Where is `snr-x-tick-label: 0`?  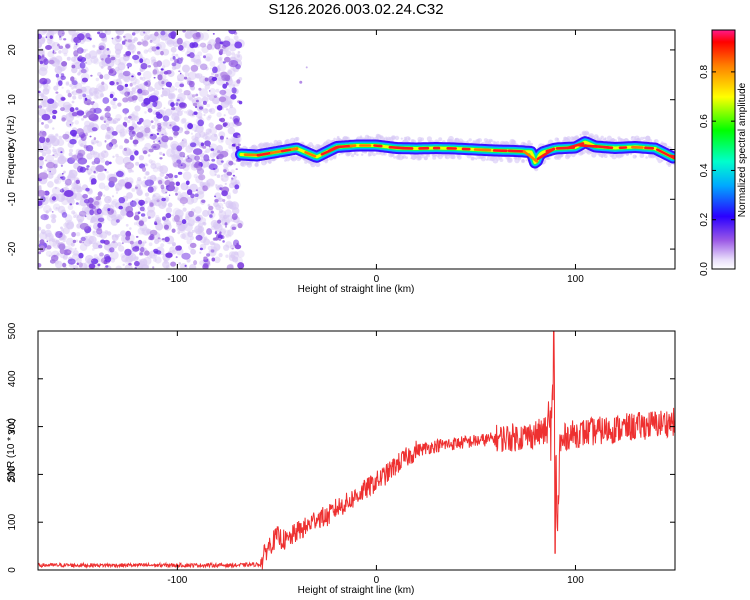
snr-x-tick-label: 0 is located at coordinates (377, 580).